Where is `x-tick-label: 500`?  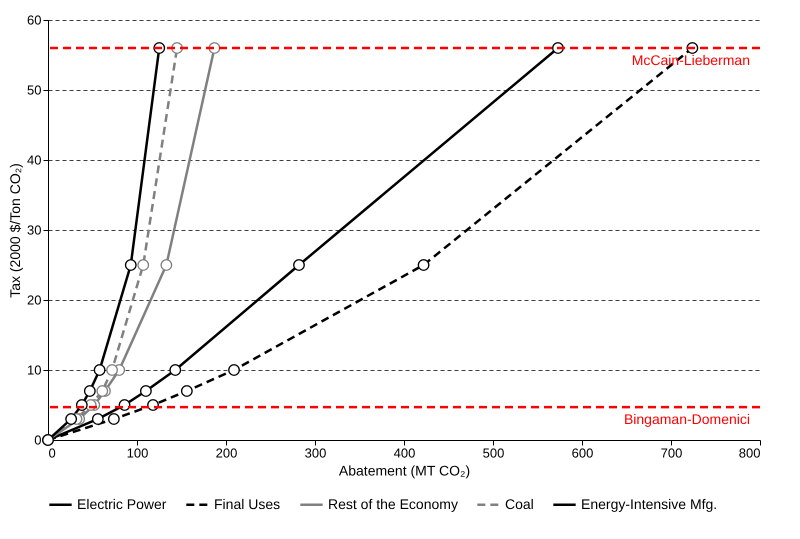
x-tick-label: 500 is located at coordinates (493, 453).